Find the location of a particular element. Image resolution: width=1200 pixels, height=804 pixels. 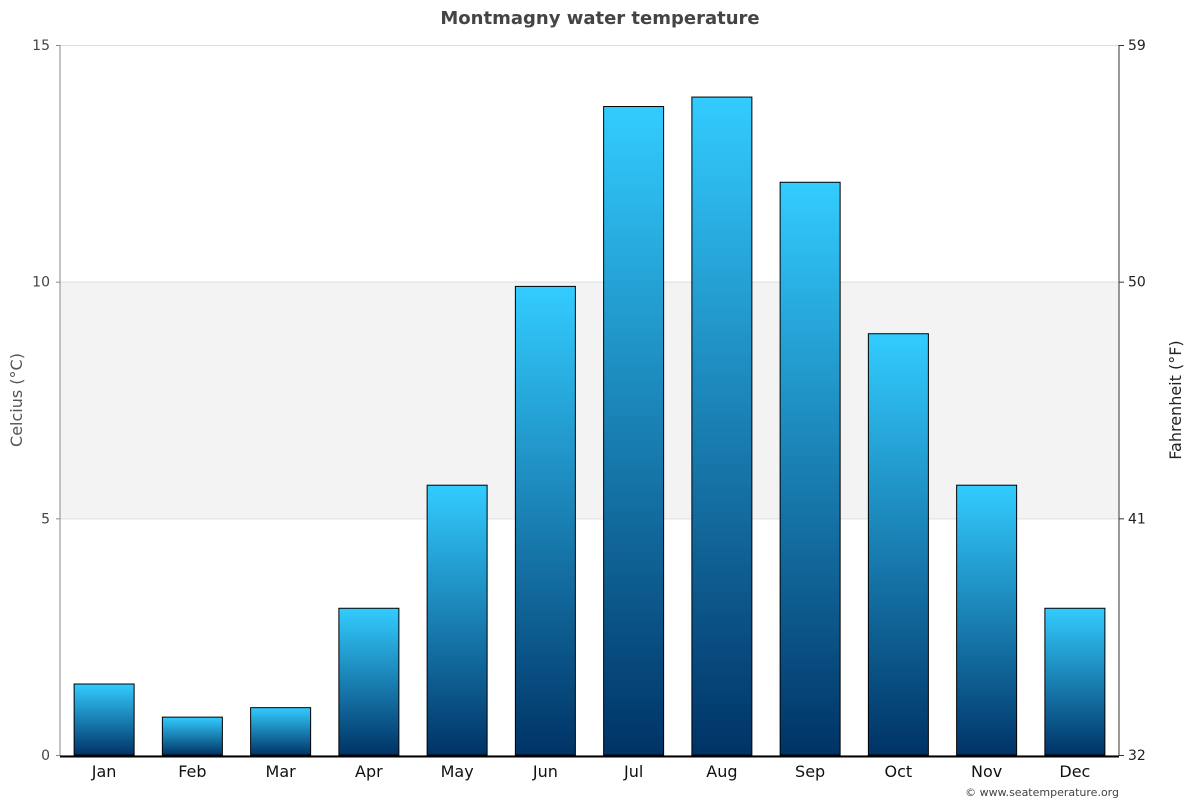

x-tick-label: Feb is located at coordinates (192, 771).